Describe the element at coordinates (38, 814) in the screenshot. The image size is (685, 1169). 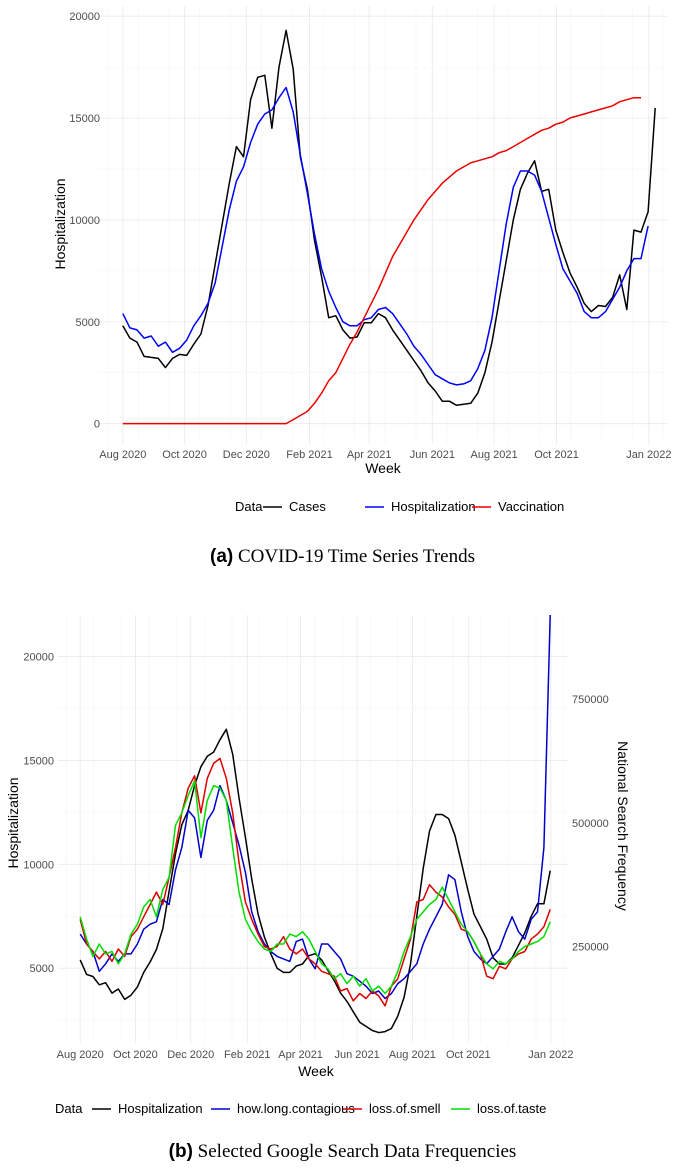
I see `y-axis-ticks: 5000 10000 15000 20000` at that location.